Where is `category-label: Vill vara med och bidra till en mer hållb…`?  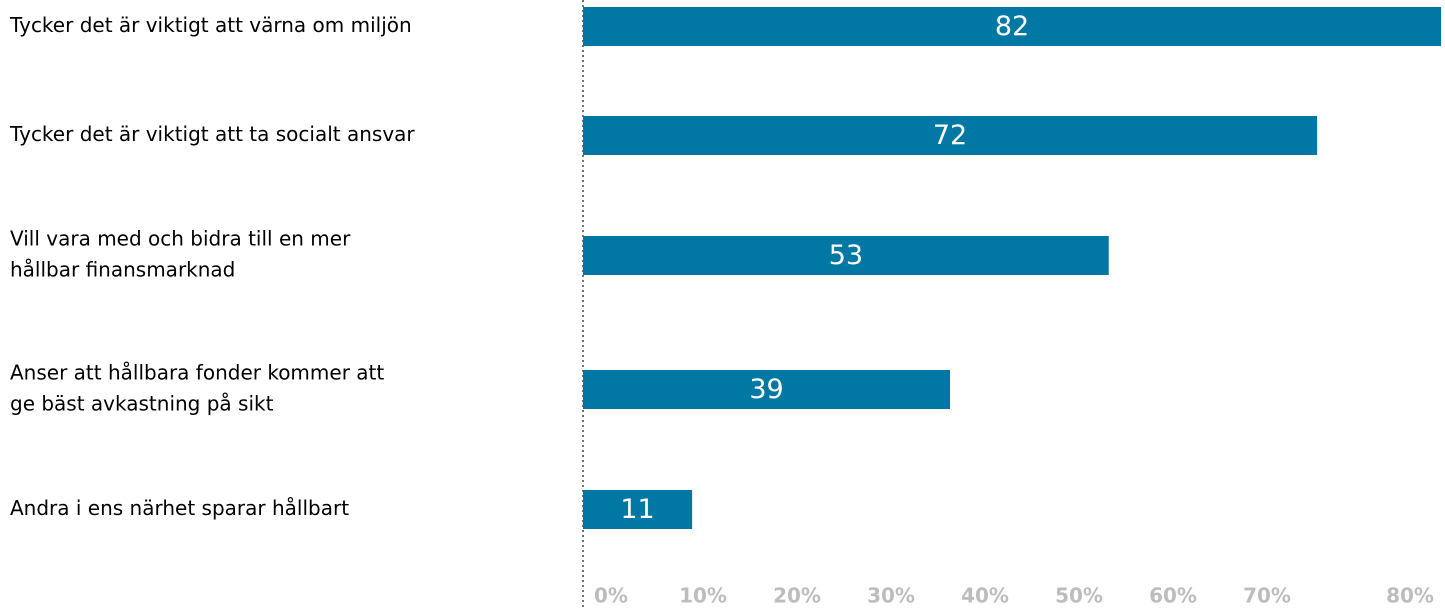
category-label: Vill vara med och bidra till en mer hållb… is located at coordinates (180, 254).